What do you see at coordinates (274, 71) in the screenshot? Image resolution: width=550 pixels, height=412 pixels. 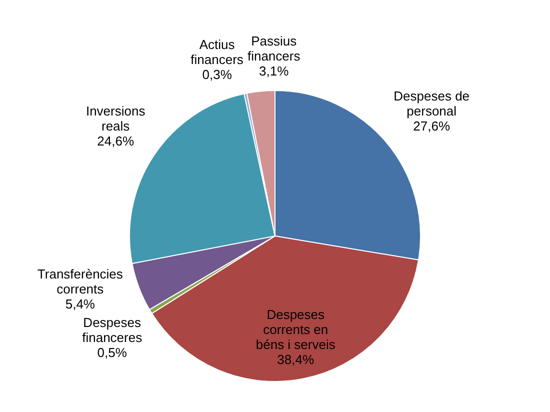 I see `data-label: 3,1%` at bounding box center [274, 71].